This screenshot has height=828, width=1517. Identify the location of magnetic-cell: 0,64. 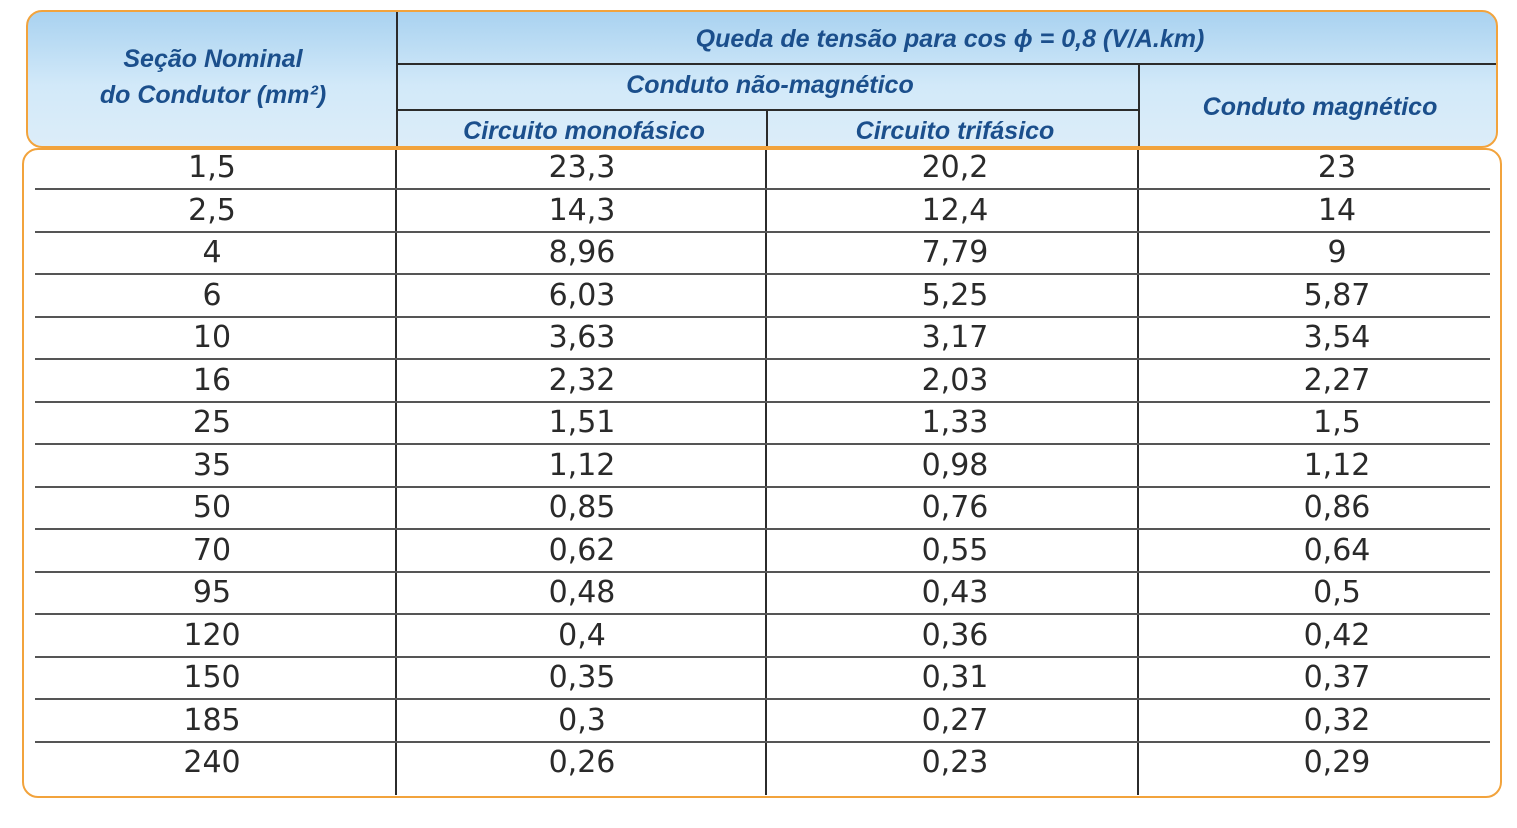
(1337, 550).